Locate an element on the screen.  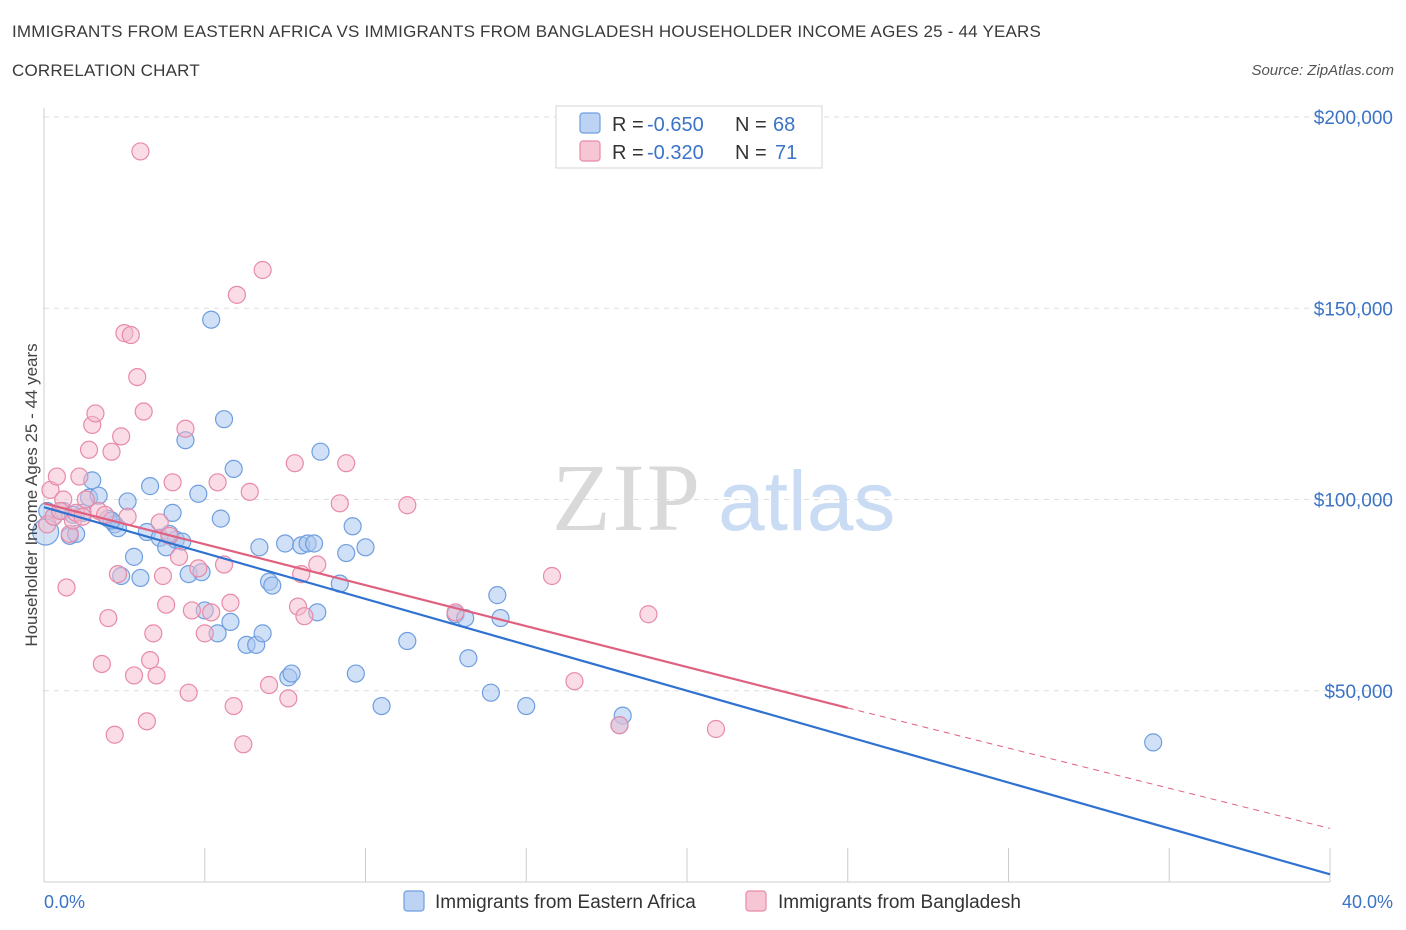
watermark: ZIP atlas is located at coordinates (723, 497).